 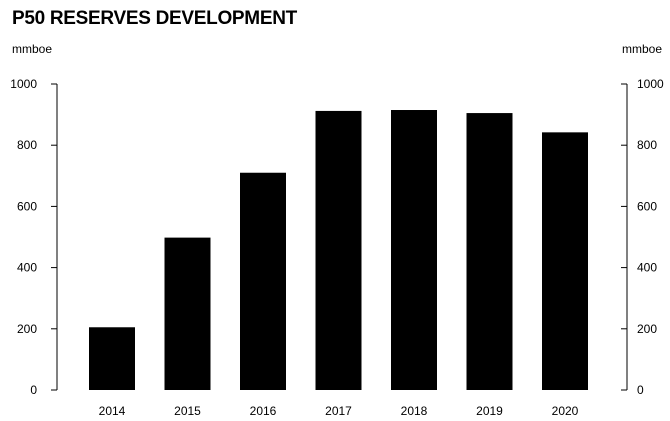 What do you see at coordinates (27, 206) in the screenshot?
I see `left-tick-label-600: 600` at bounding box center [27, 206].